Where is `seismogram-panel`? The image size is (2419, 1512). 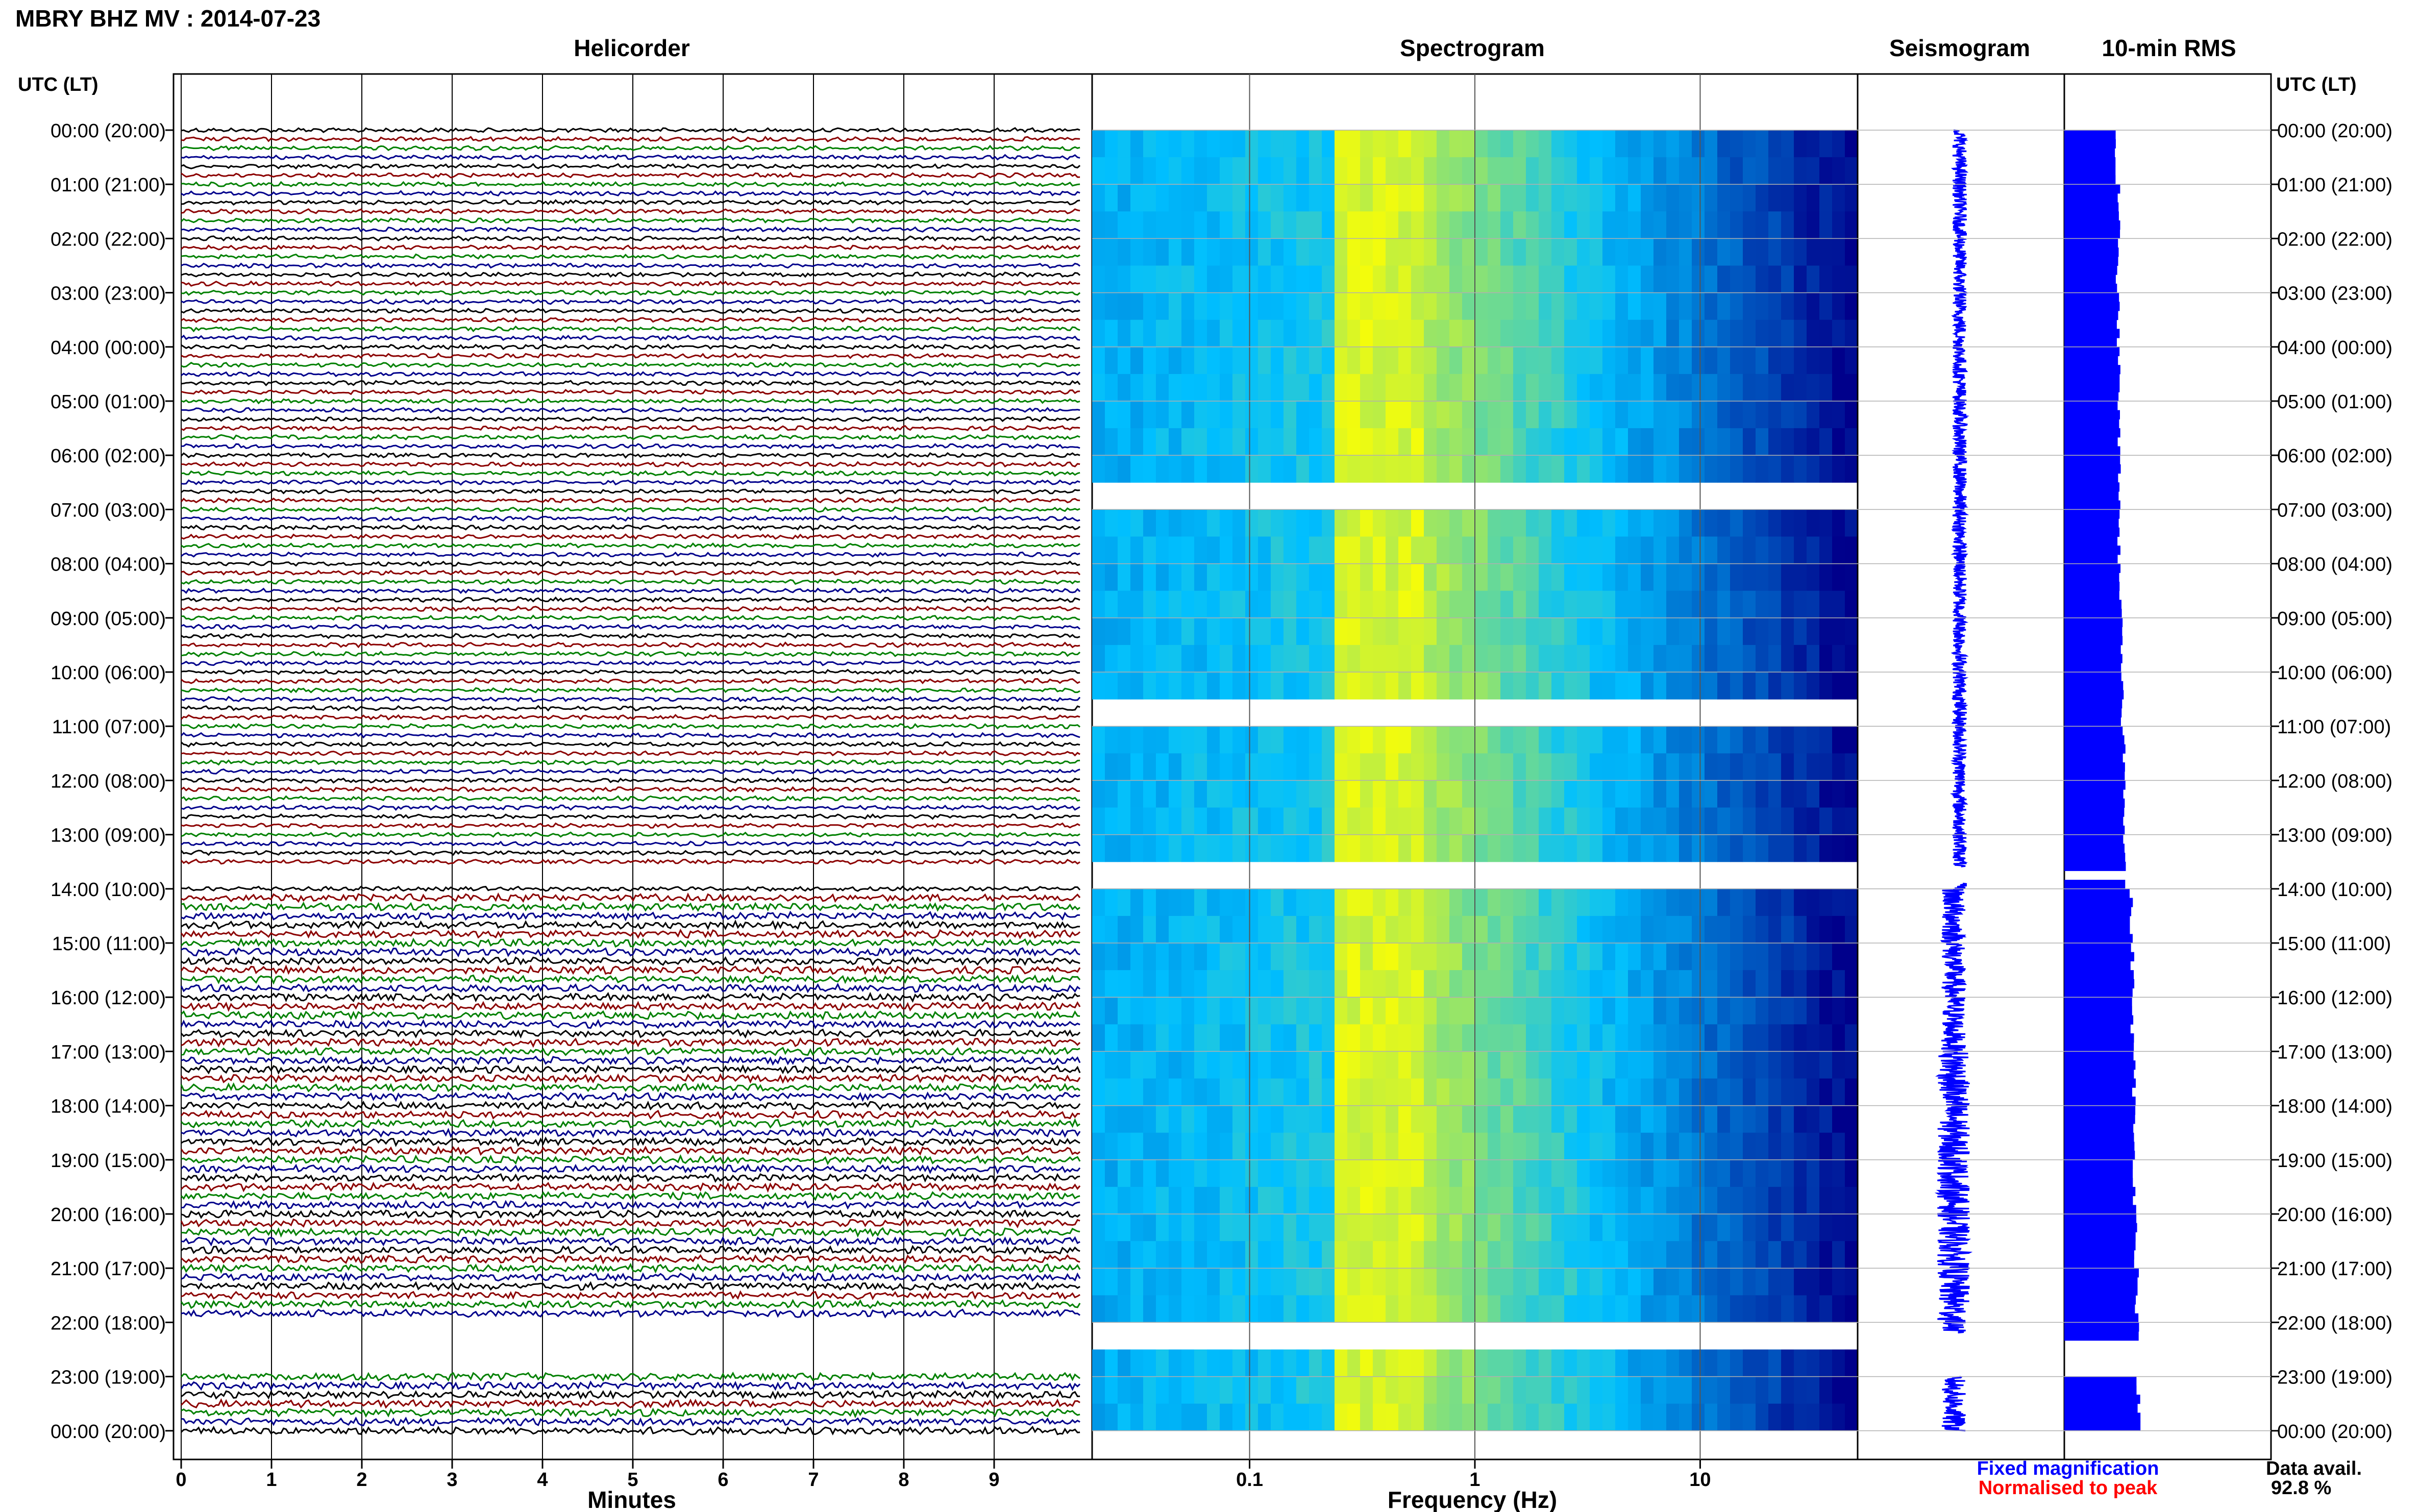 seismogram-panel is located at coordinates (1961, 766).